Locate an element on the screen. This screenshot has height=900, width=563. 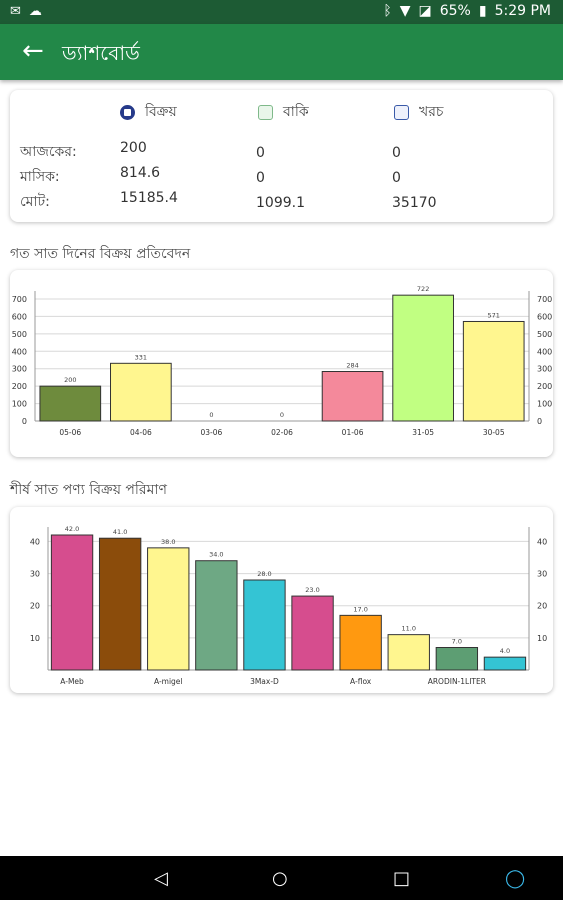
data-label: 200 is located at coordinates (70, 380).